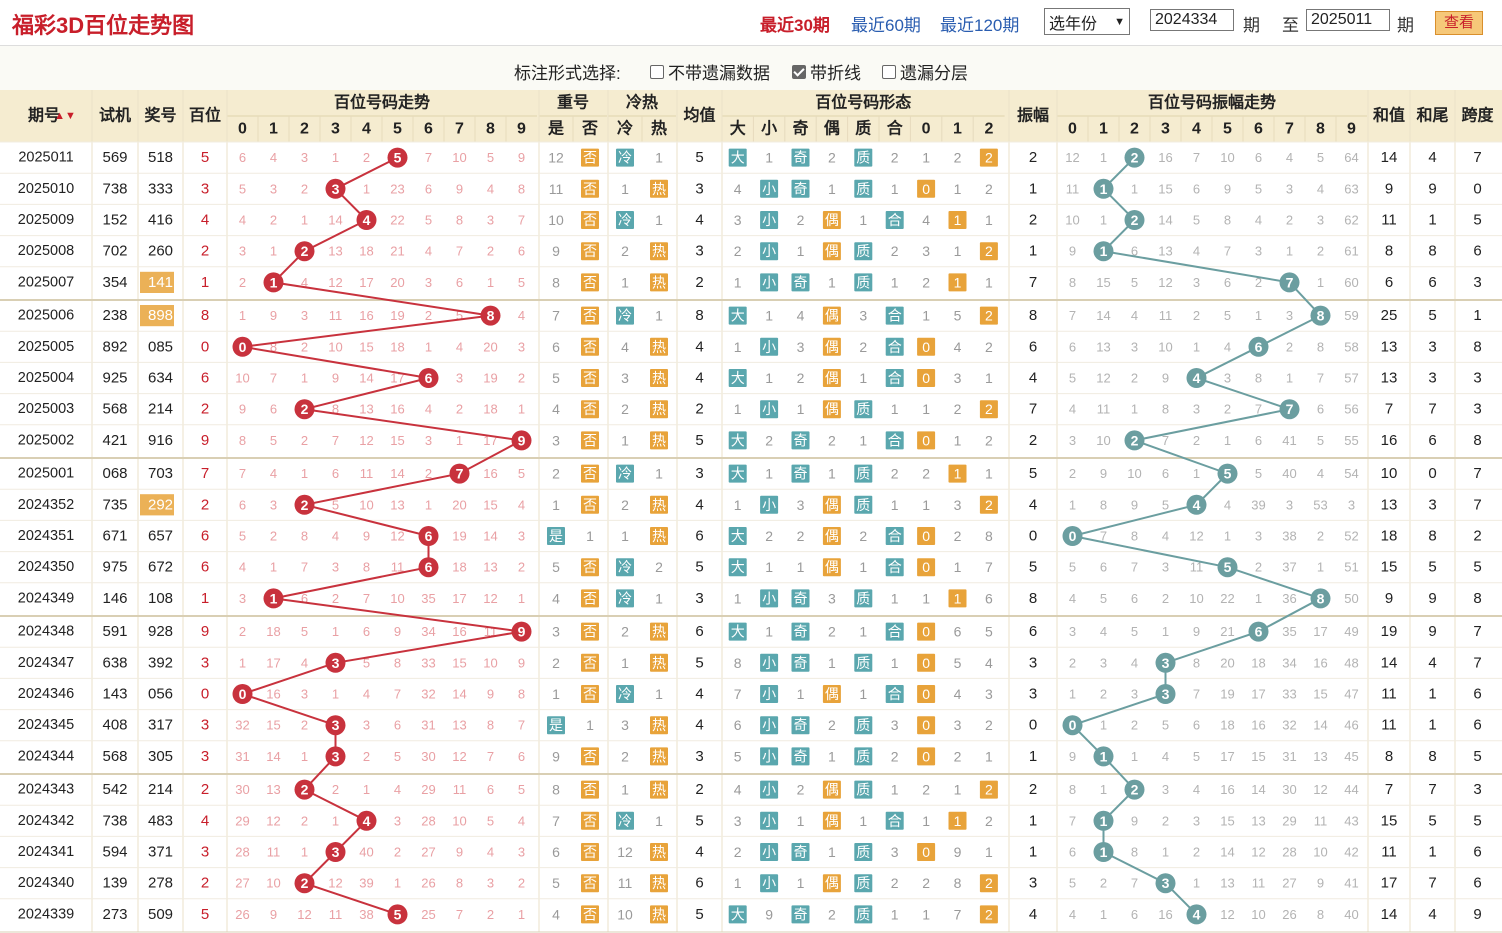  Describe the element at coordinates (1477, 914) in the screenshot. I see `span-cell: 9` at that location.